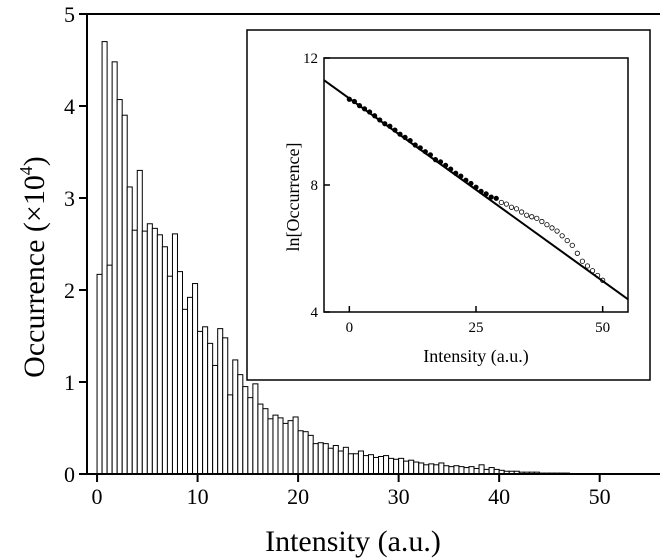 Image resolution: width=660 pixels, height=559 pixels. Describe the element at coordinates (293, 197) in the screenshot. I see `inset-y-axis-label: ln[Occurrence]` at that location.